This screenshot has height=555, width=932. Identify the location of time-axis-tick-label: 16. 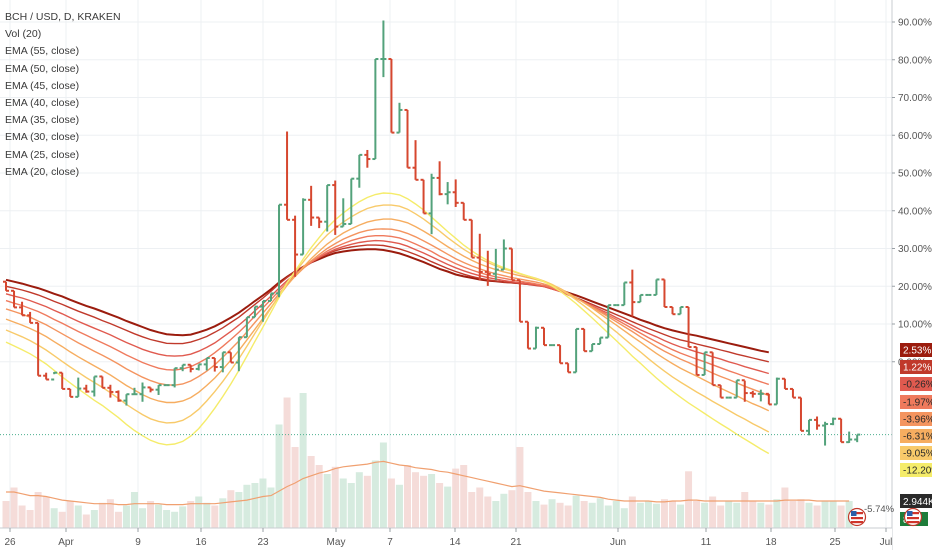
(201, 542).